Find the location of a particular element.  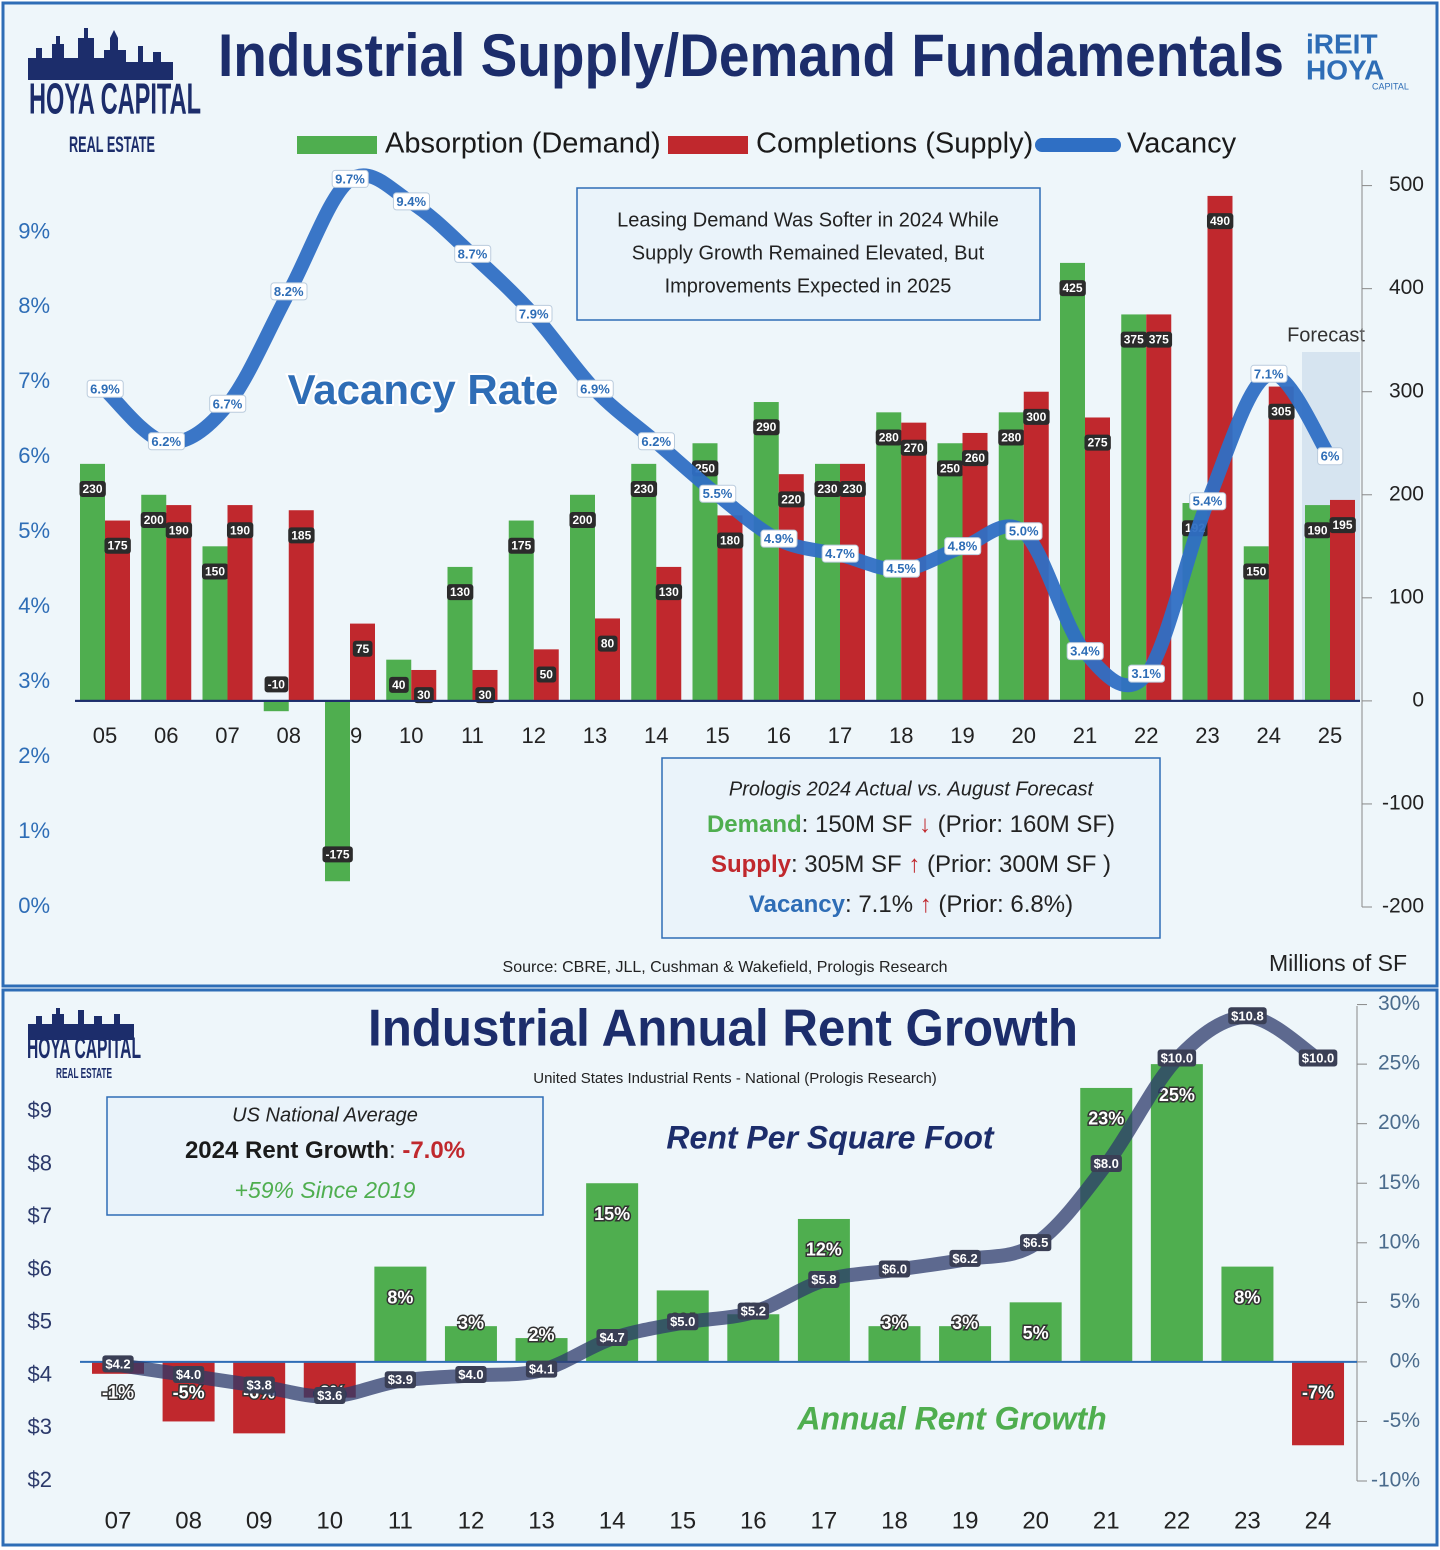

x-tick-label: 19 is located at coordinates (965, 1520).